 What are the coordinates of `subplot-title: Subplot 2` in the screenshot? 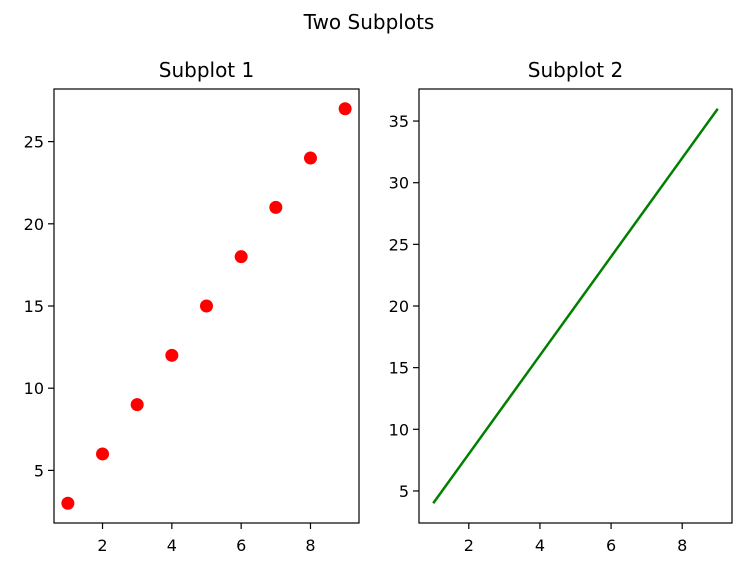 It's located at (575, 70).